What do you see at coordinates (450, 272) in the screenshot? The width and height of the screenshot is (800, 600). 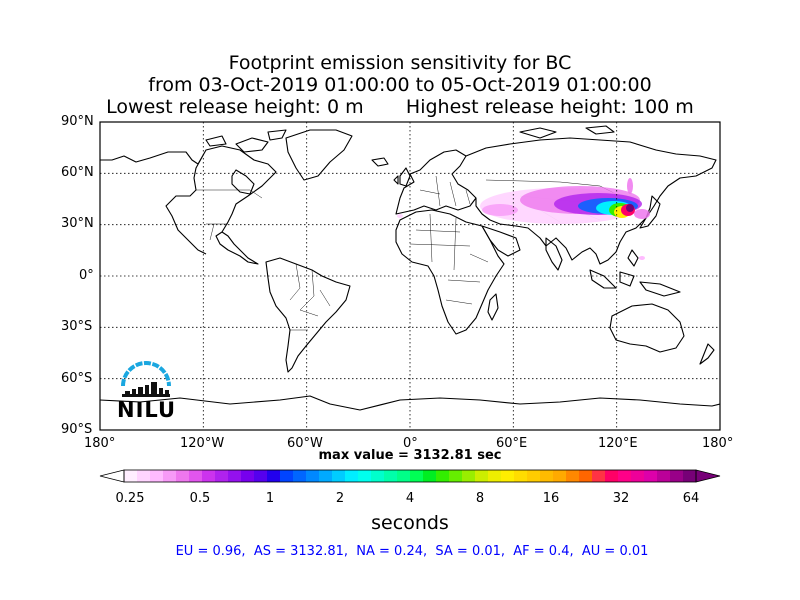 I see `coast-africa` at bounding box center [450, 272].